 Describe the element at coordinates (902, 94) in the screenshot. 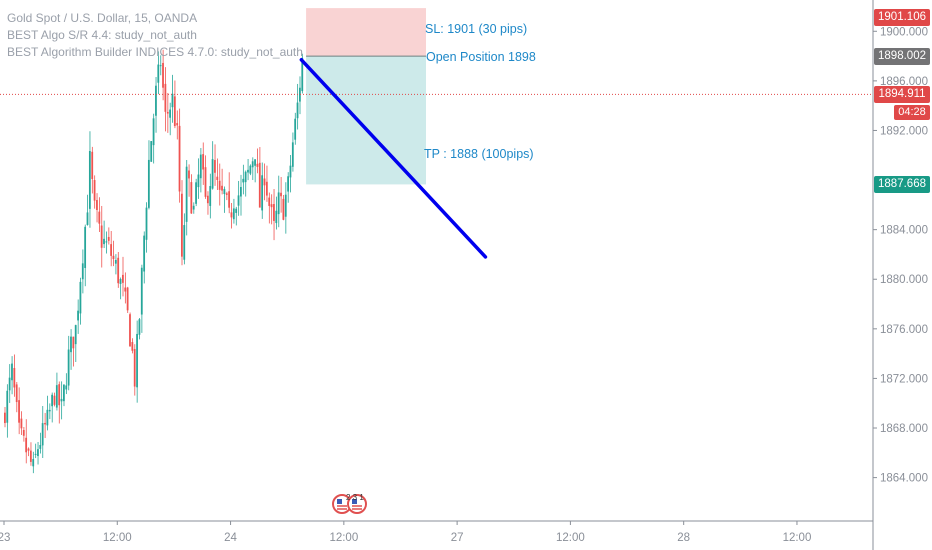

I see `last-price-tag: 1894.911` at that location.